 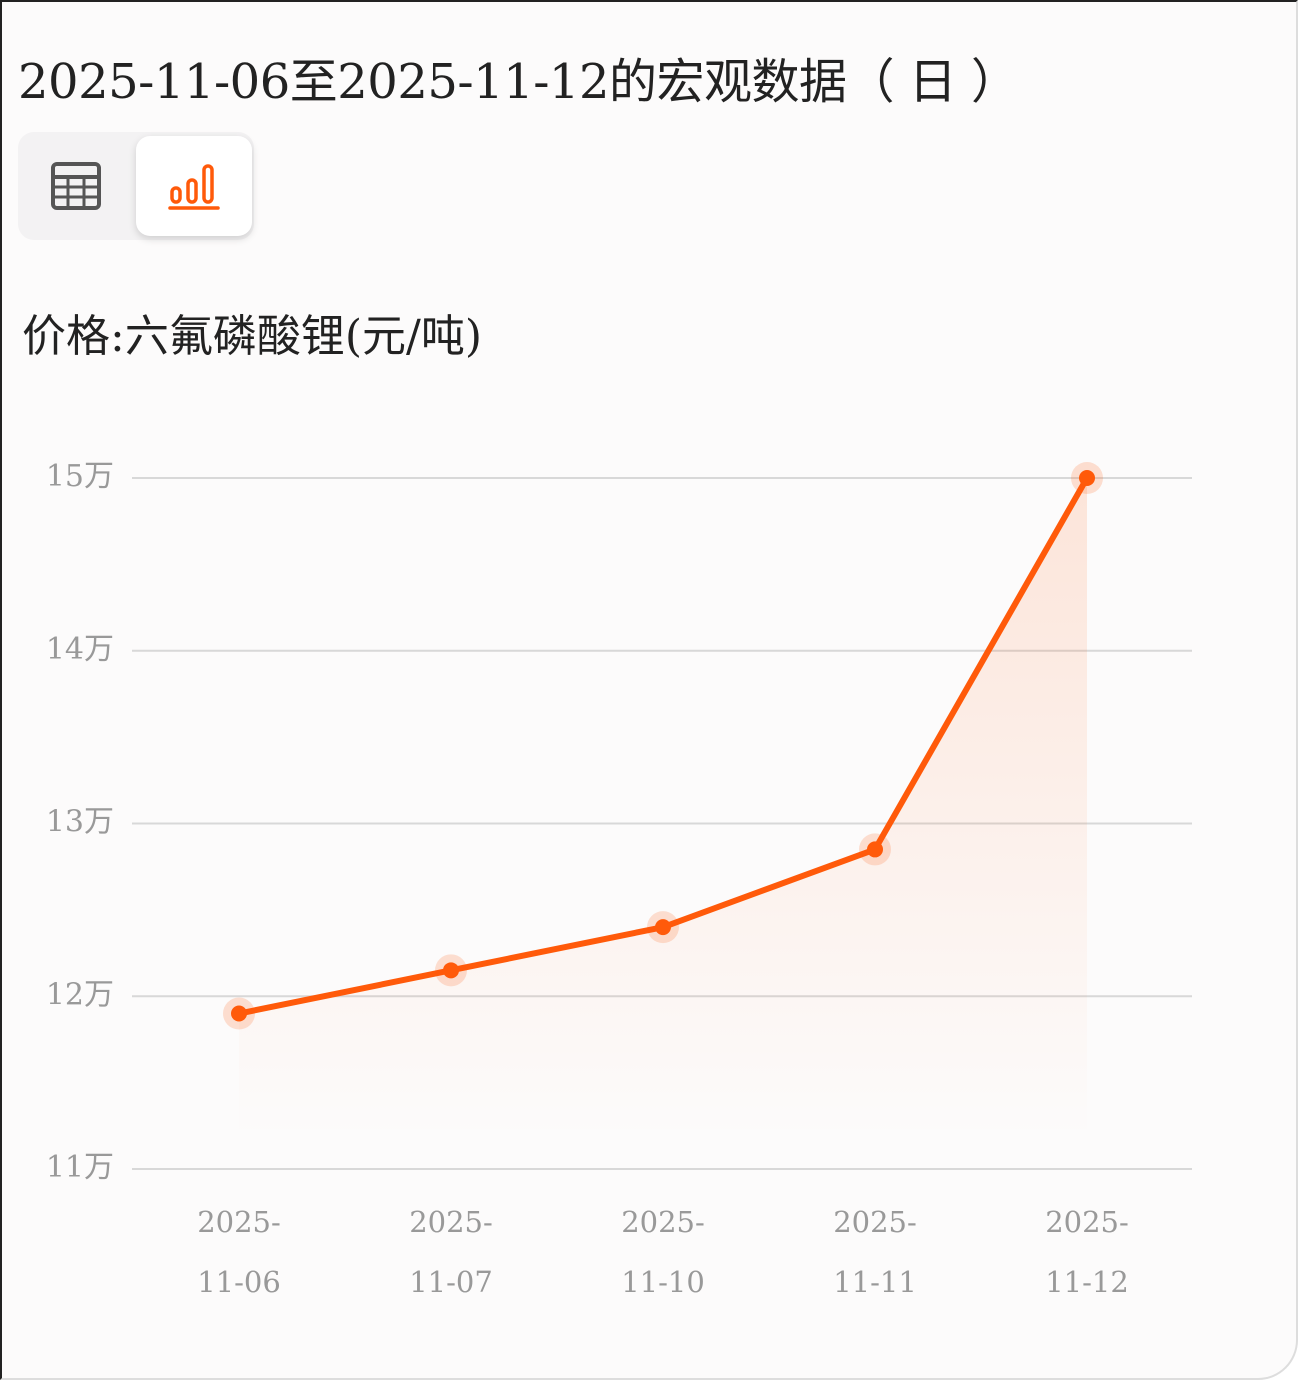 What do you see at coordinates (80, 649) in the screenshot?
I see `y-tick-label: 14万` at bounding box center [80, 649].